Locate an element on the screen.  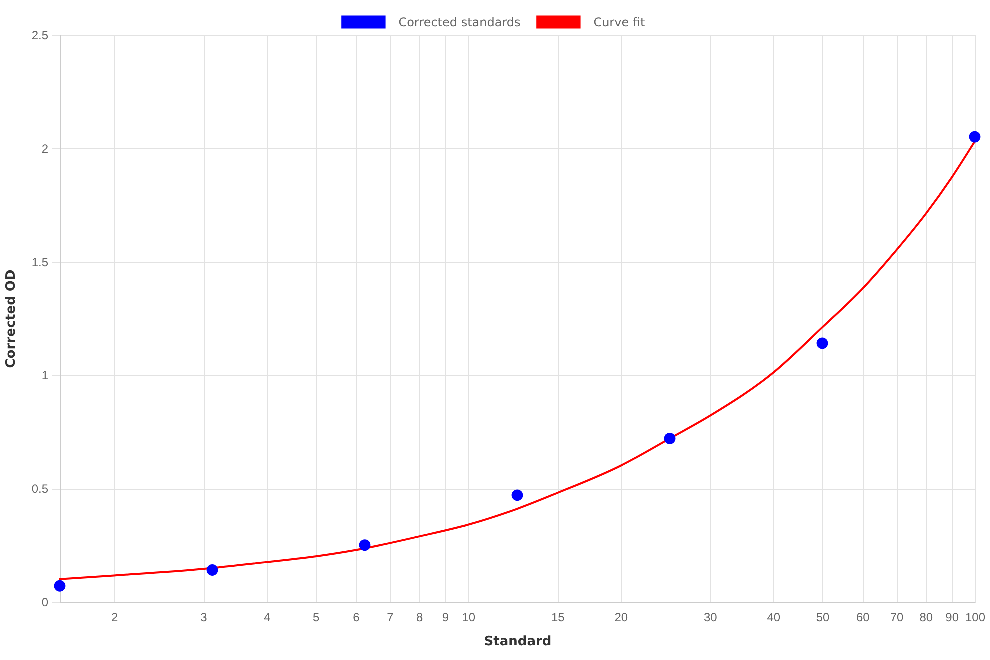
y-tick-label: 1.5 is located at coordinates (40, 262).